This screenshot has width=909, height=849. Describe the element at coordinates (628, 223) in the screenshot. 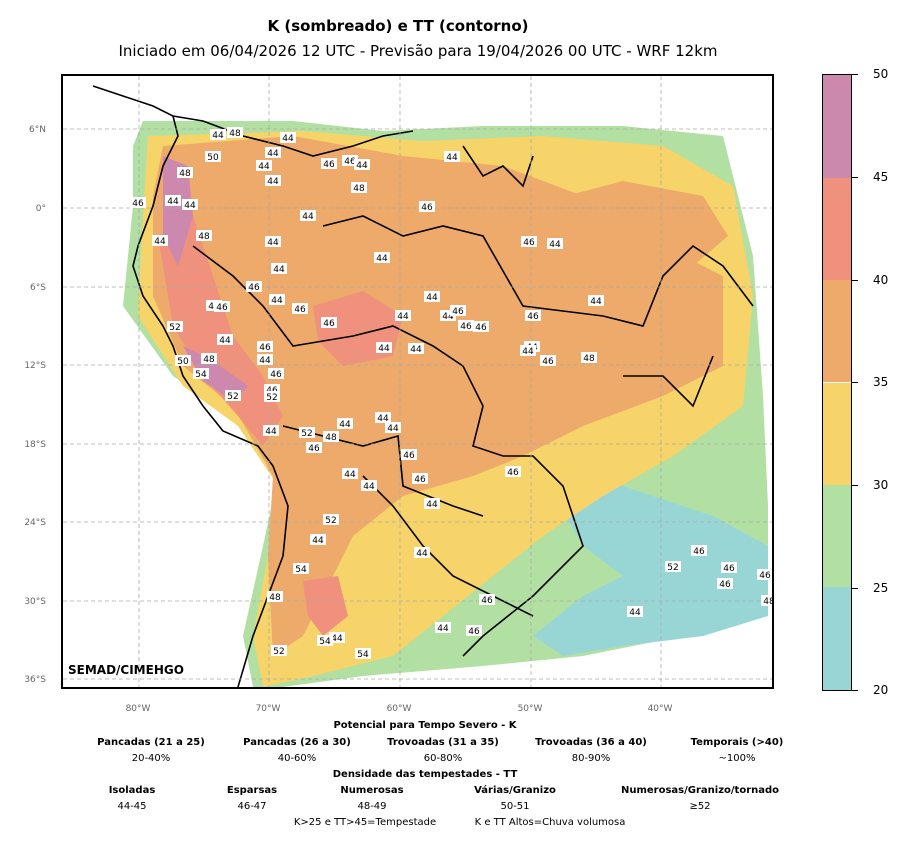

I see `k-zone-35-40-east` at that location.